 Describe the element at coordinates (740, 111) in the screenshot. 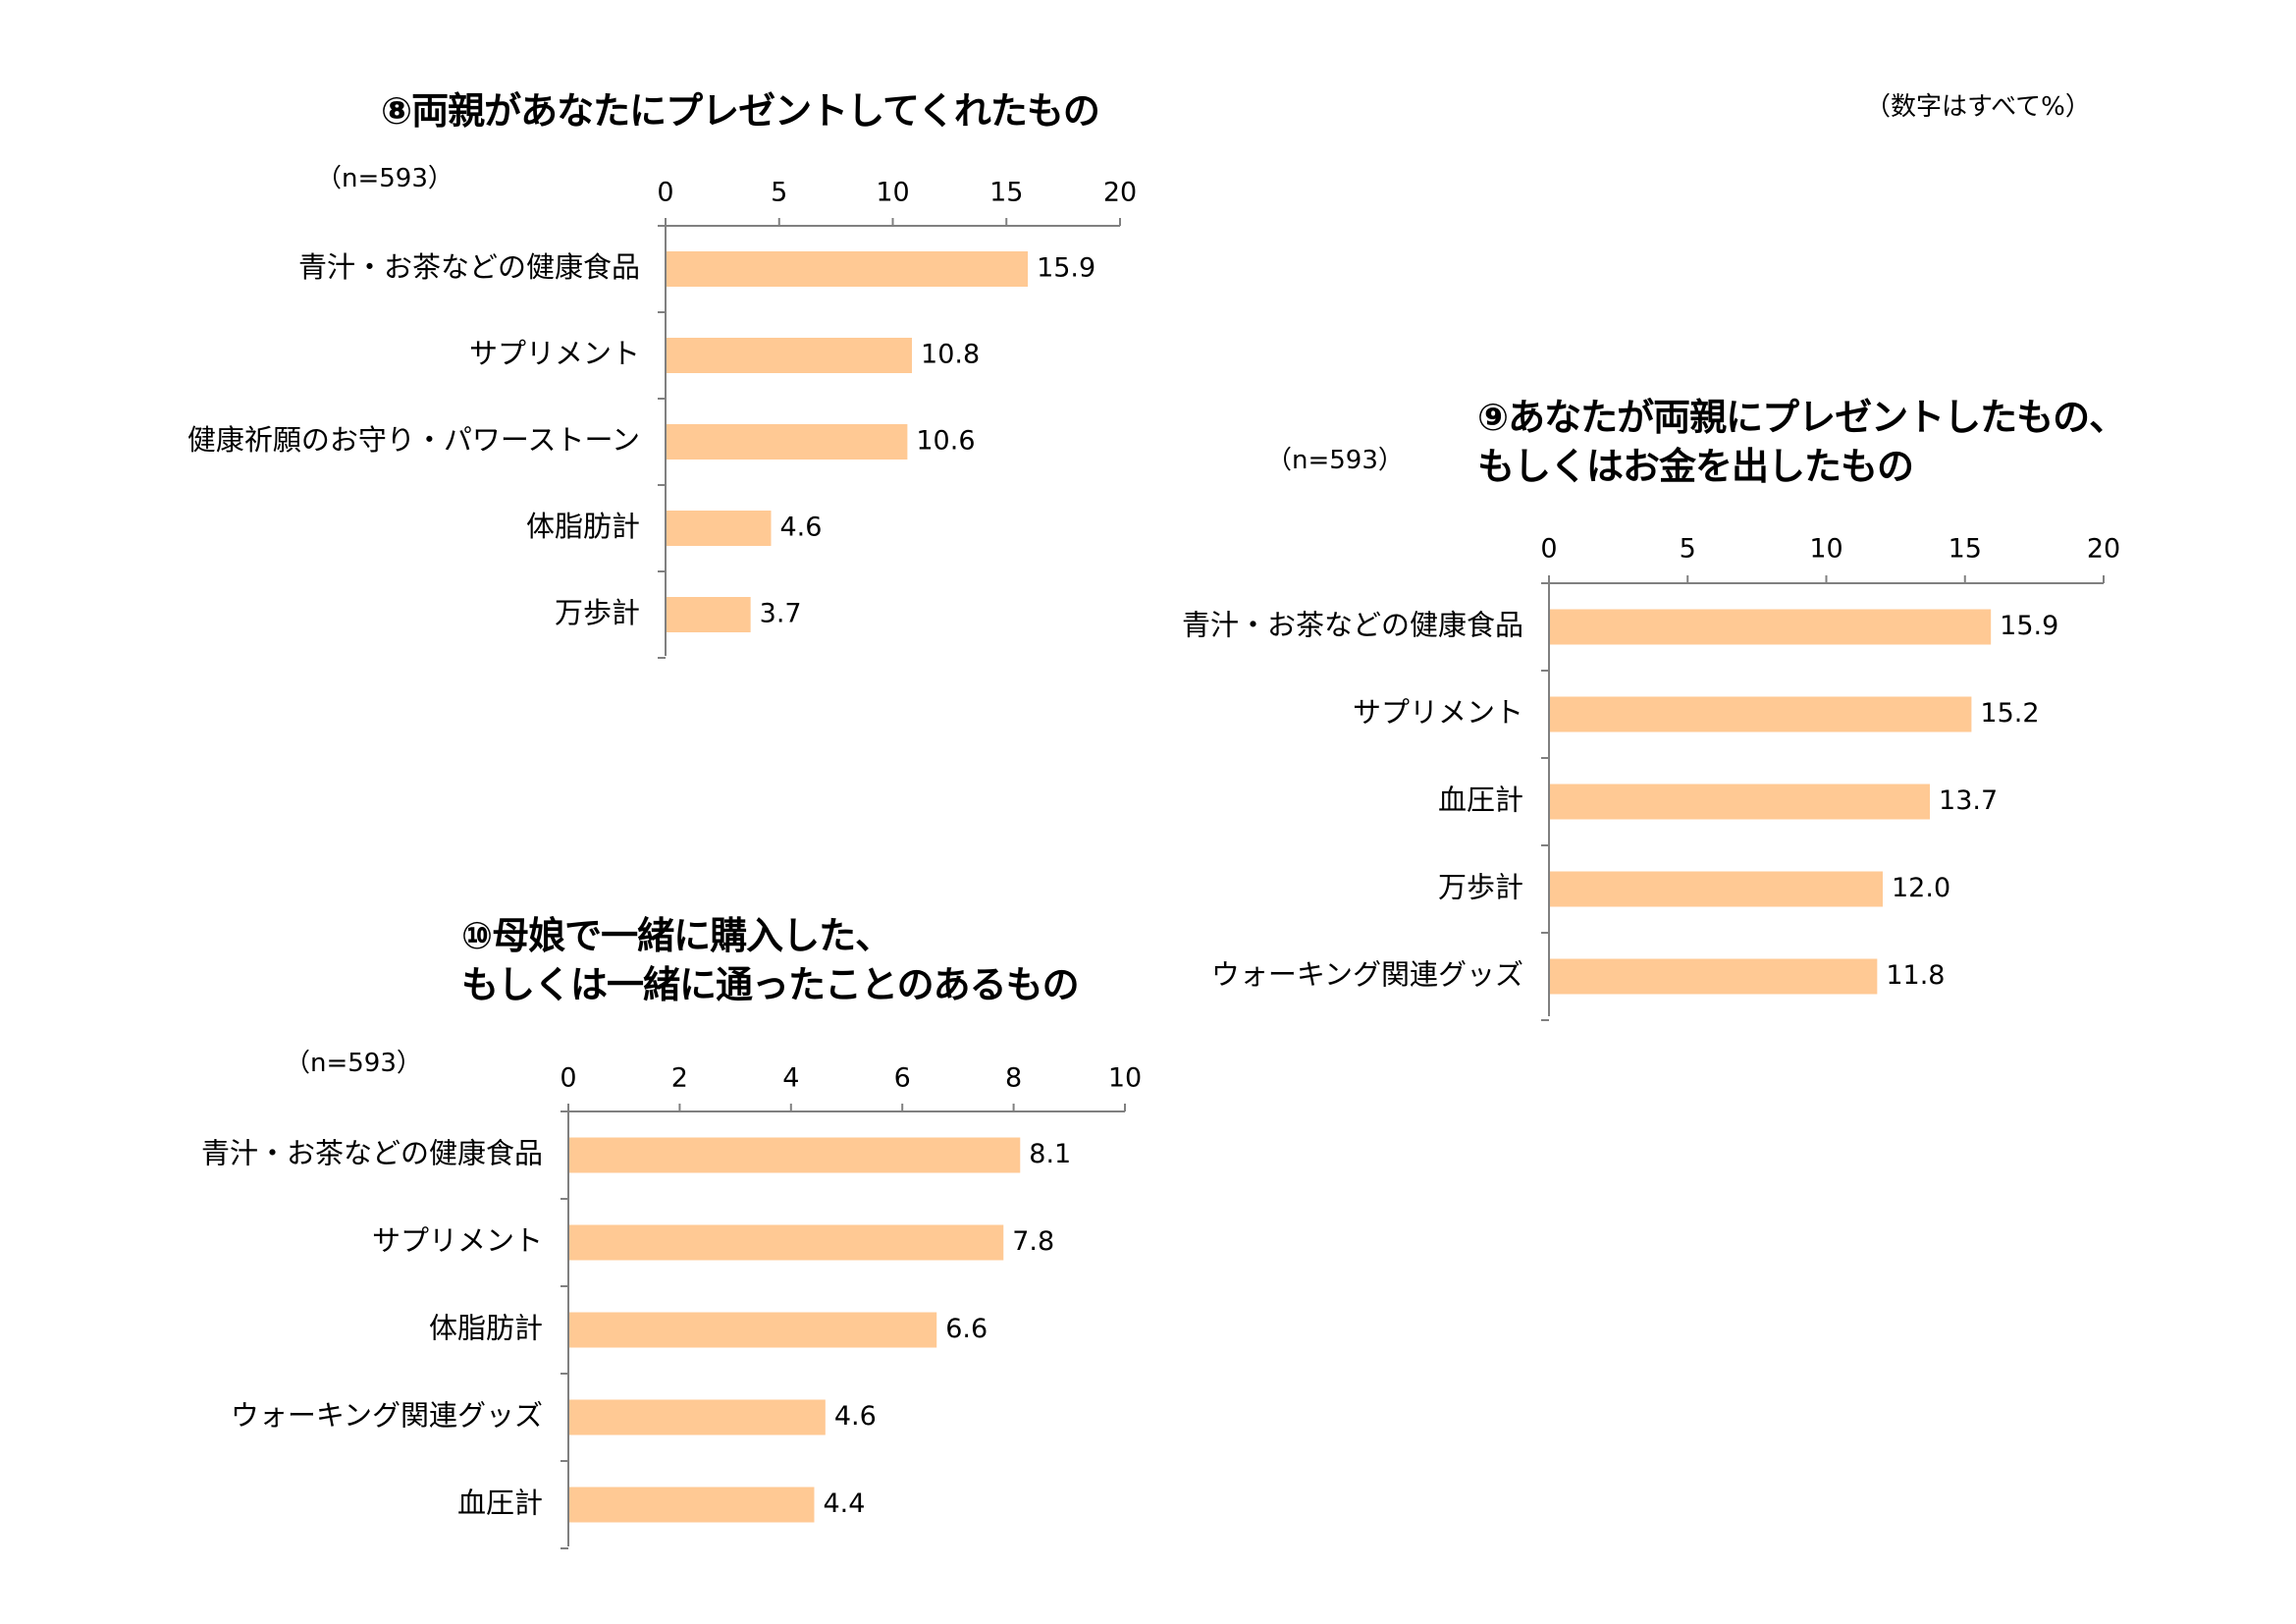

I see `chart8-title: ⑧両親があなたにプレゼントしてくれたもの` at that location.